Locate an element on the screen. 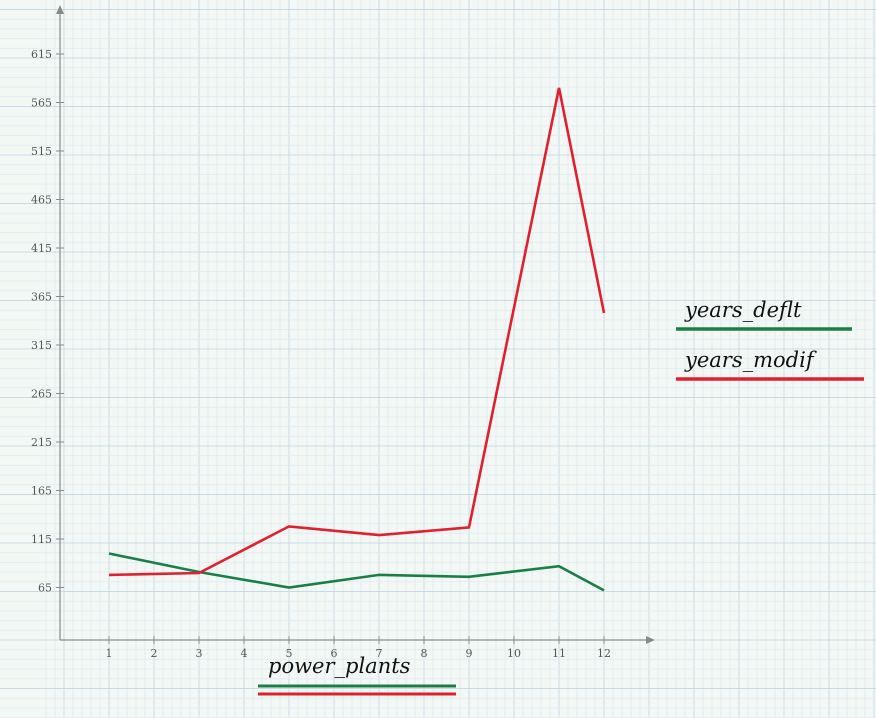  x-tick-label: 1 is located at coordinates (109, 653).